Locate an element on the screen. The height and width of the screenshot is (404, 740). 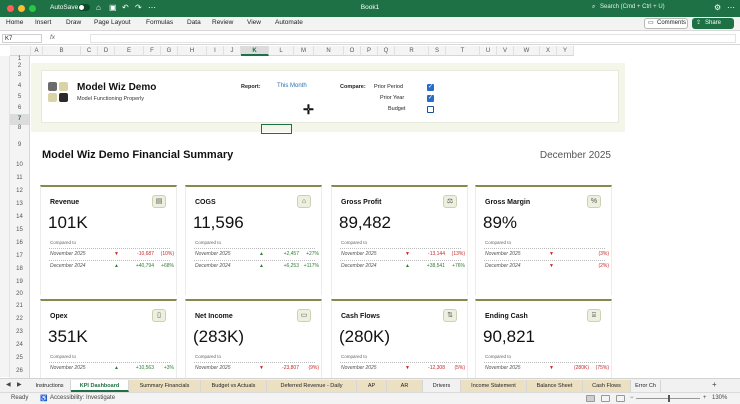
normal-view-button is located at coordinates (590, 398).